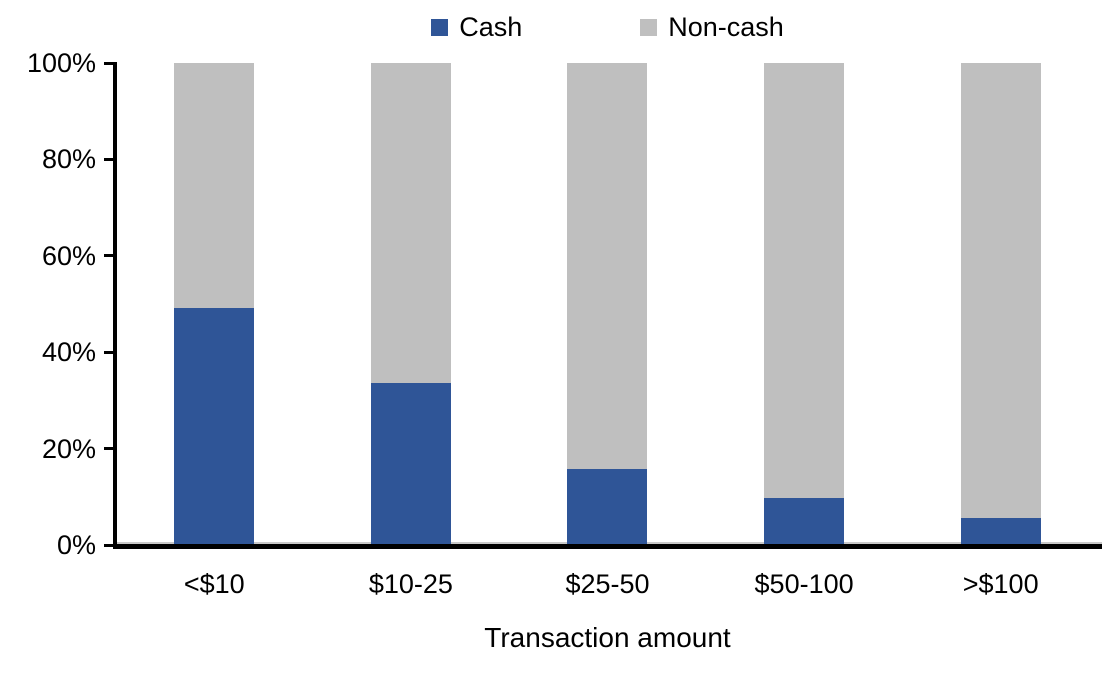  I want to click on y-tick-label: 100%, so click(61, 63).